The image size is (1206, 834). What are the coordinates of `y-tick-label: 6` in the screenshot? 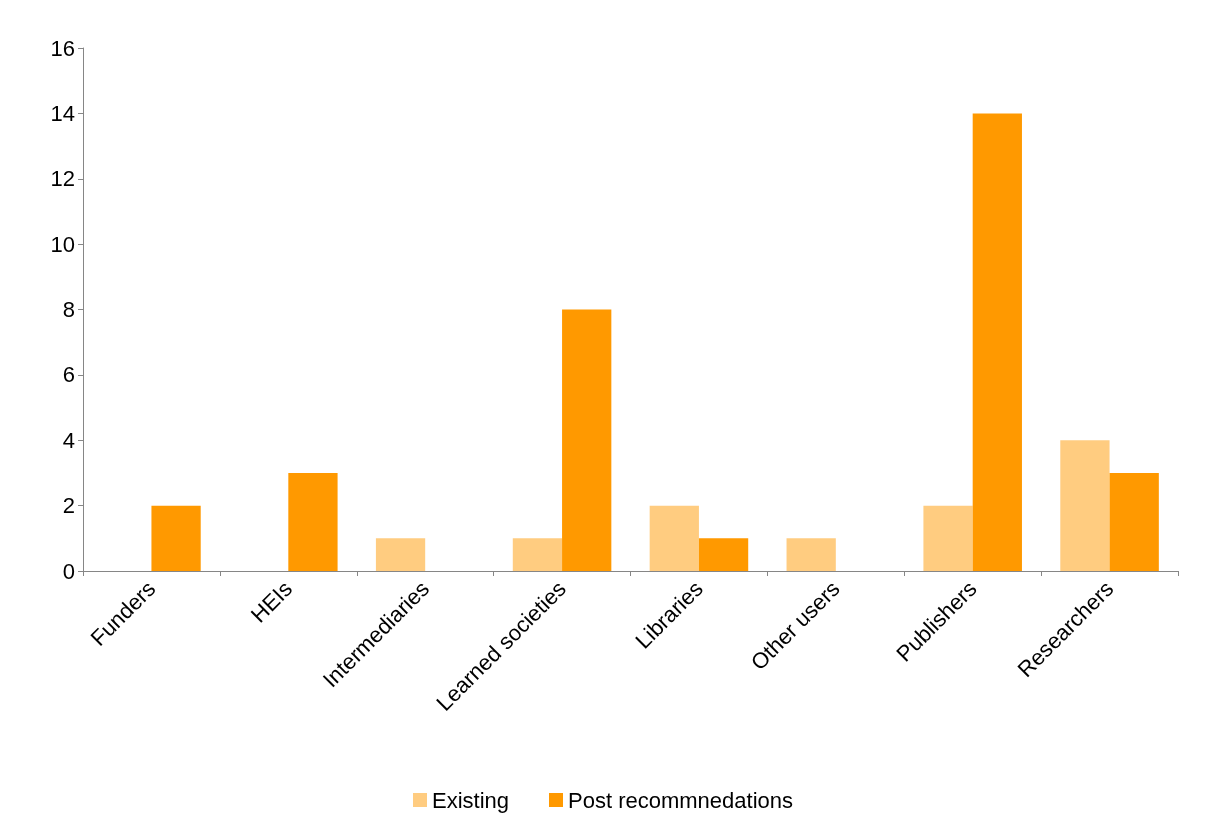 It's located at (68, 375).